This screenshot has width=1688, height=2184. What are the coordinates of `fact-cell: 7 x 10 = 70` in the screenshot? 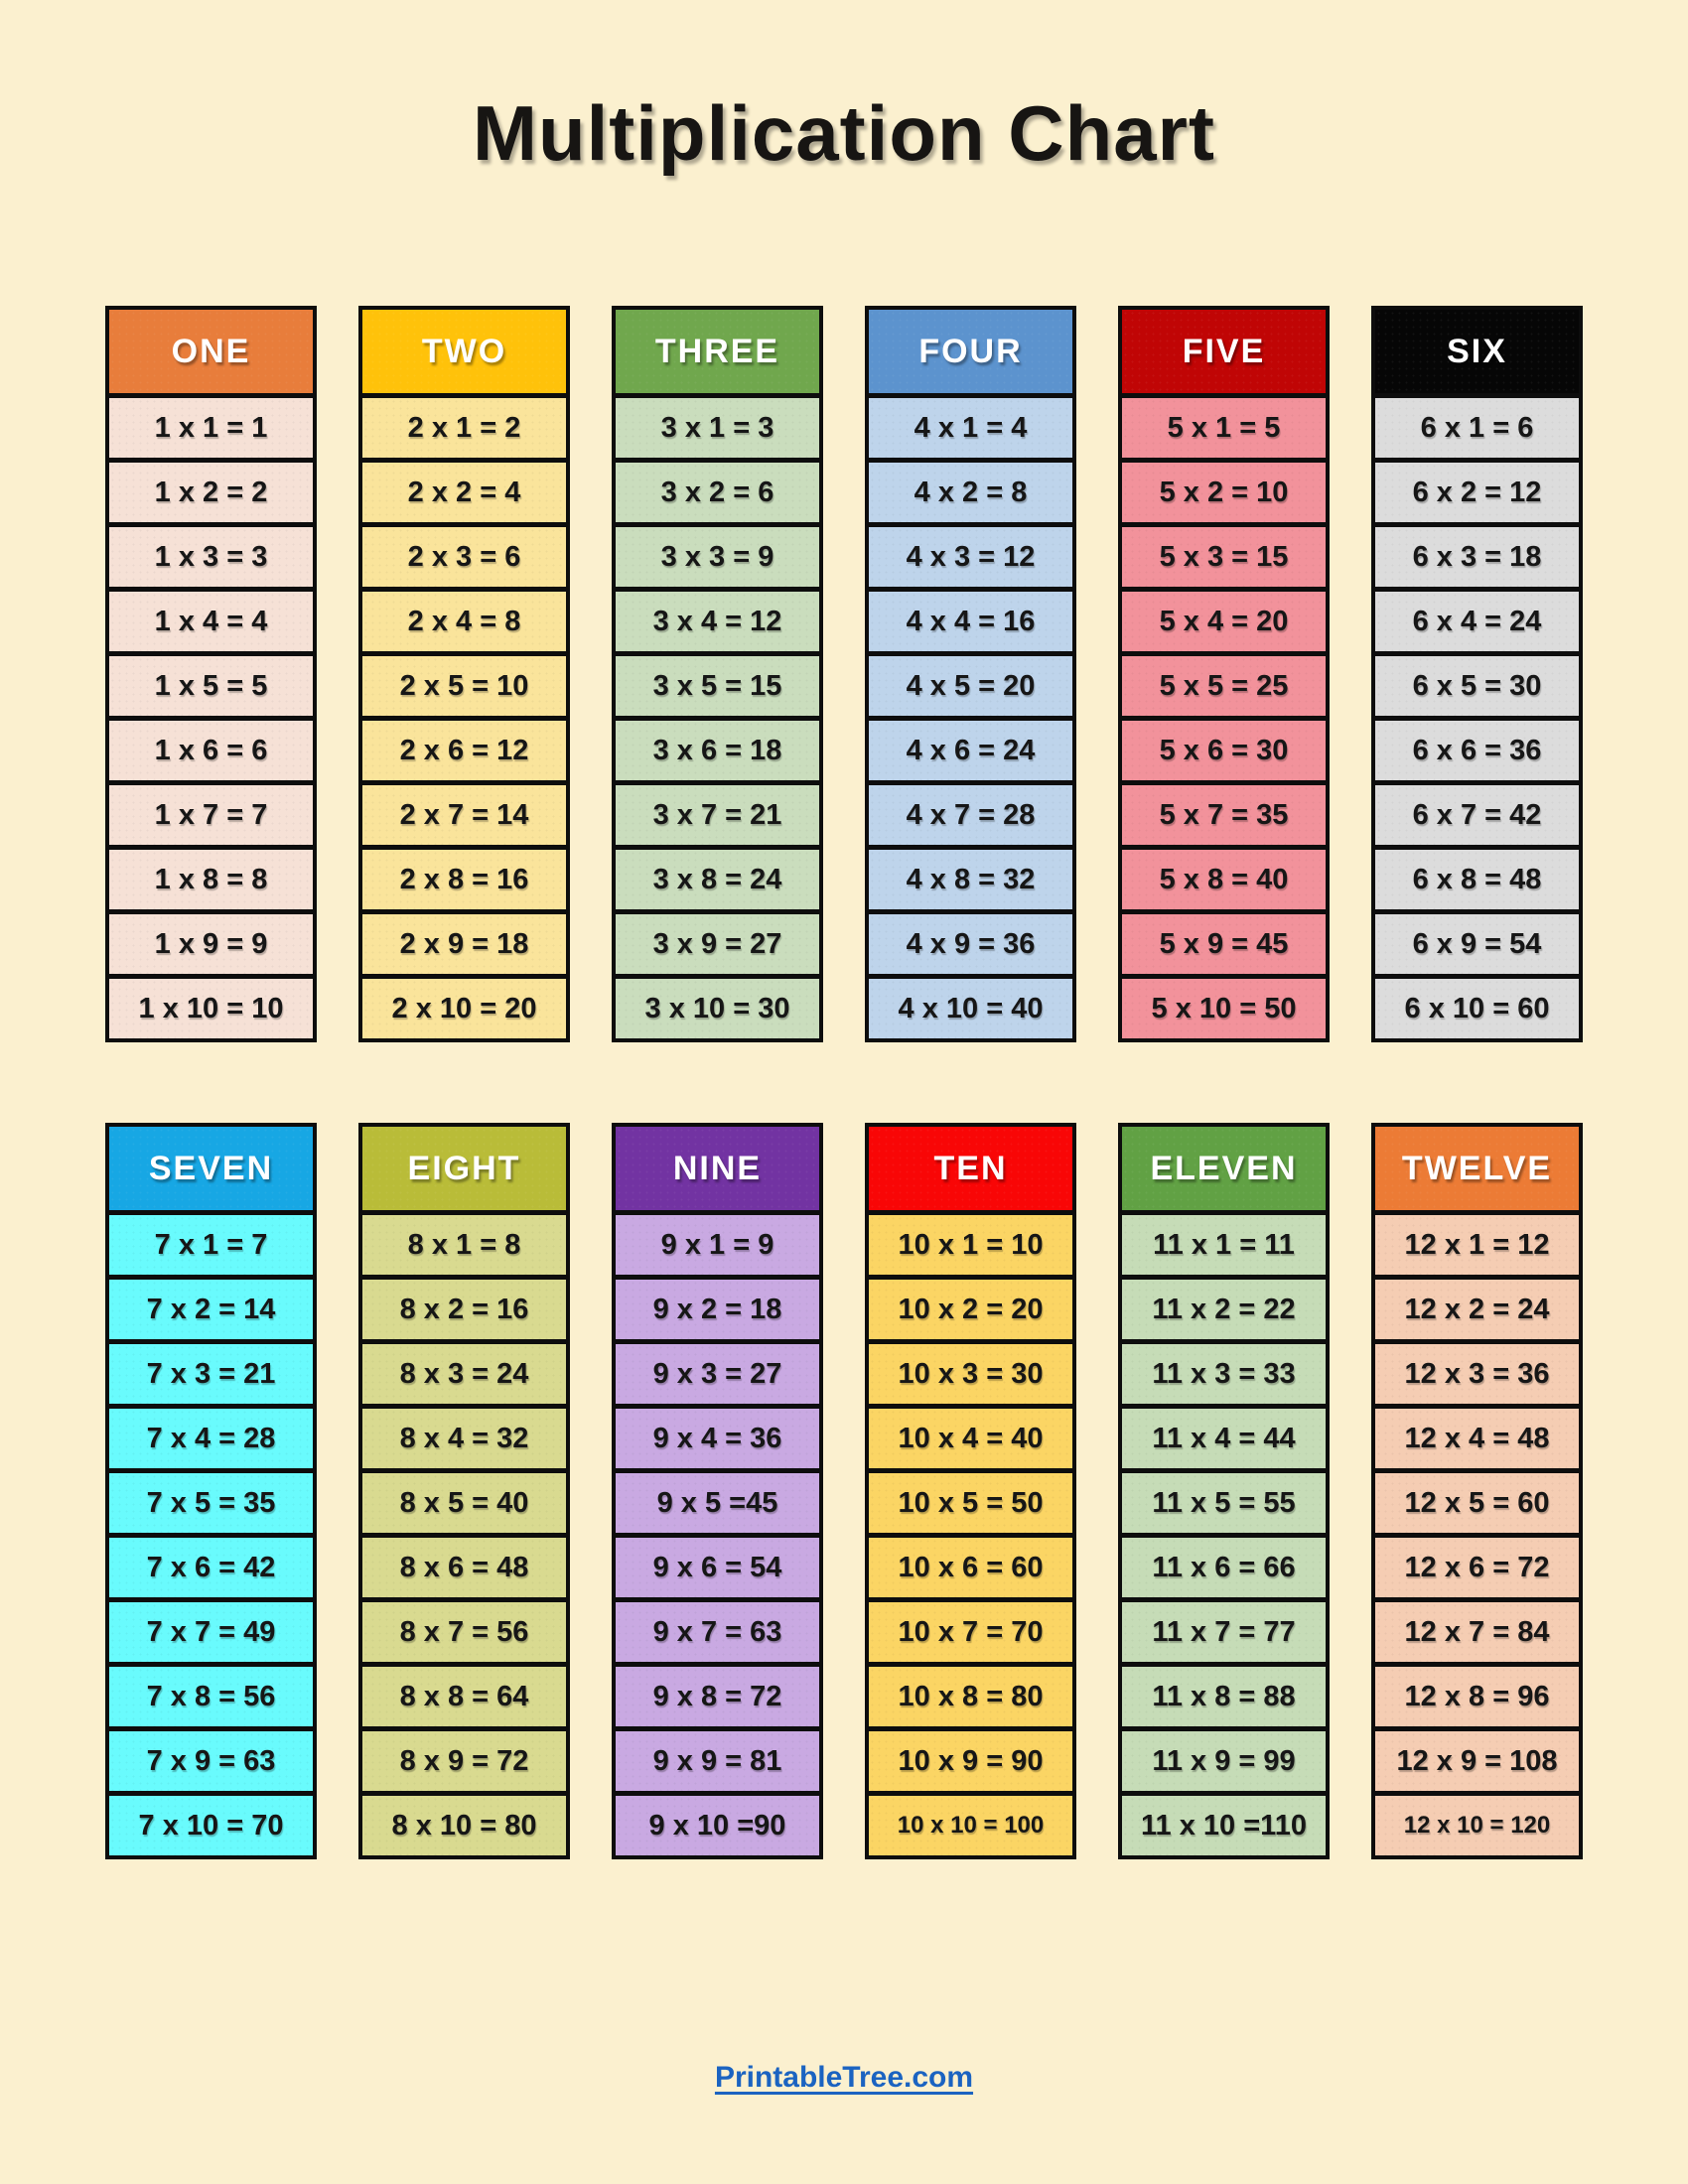 It's located at (211, 1823).